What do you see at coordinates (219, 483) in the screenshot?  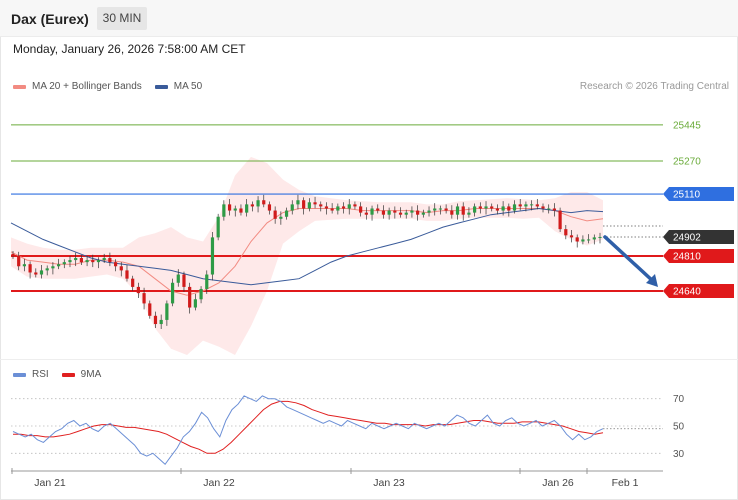 I see `x-axis-label: Jan 22` at bounding box center [219, 483].